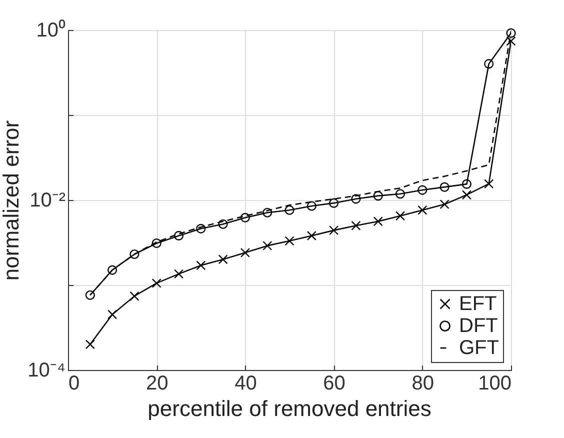 This screenshot has width=564, height=438. I want to click on x-tick-label: 20, so click(157, 383).